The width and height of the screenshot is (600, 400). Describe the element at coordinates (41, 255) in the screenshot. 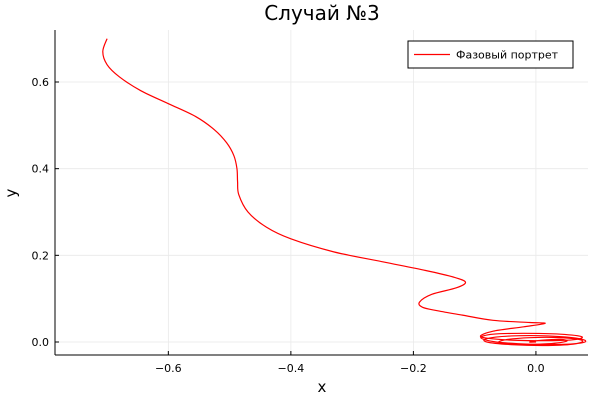

I see `y-tick-label: 0.2` at that location.